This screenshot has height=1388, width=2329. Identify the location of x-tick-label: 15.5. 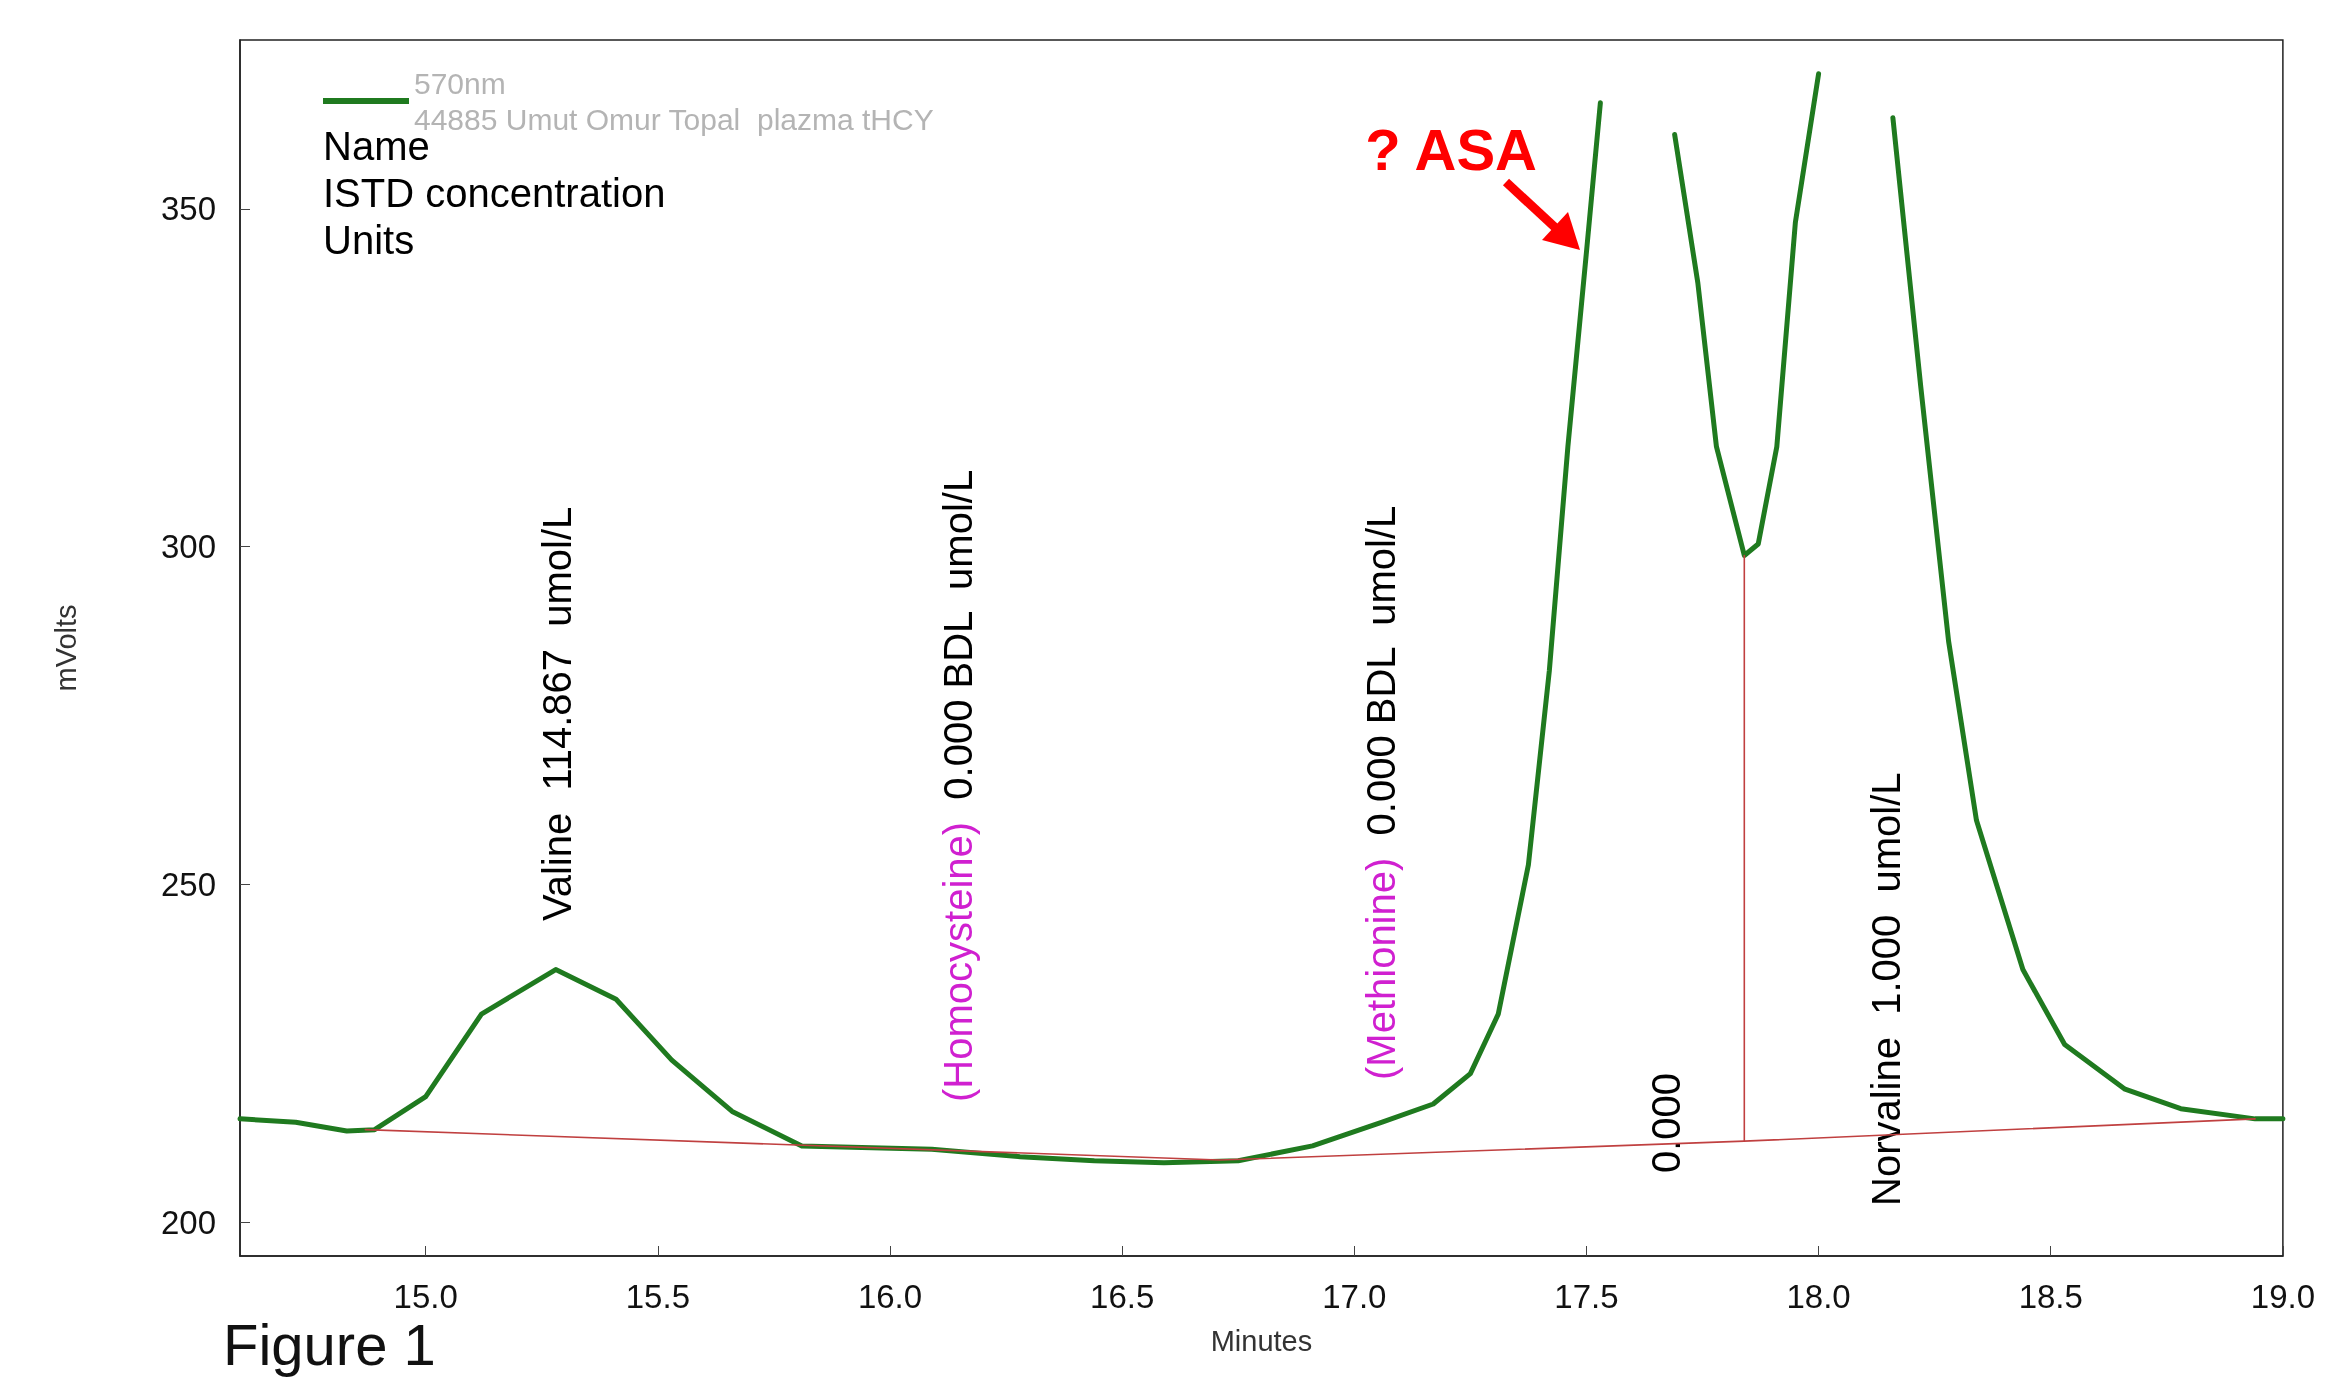
(657, 1296).